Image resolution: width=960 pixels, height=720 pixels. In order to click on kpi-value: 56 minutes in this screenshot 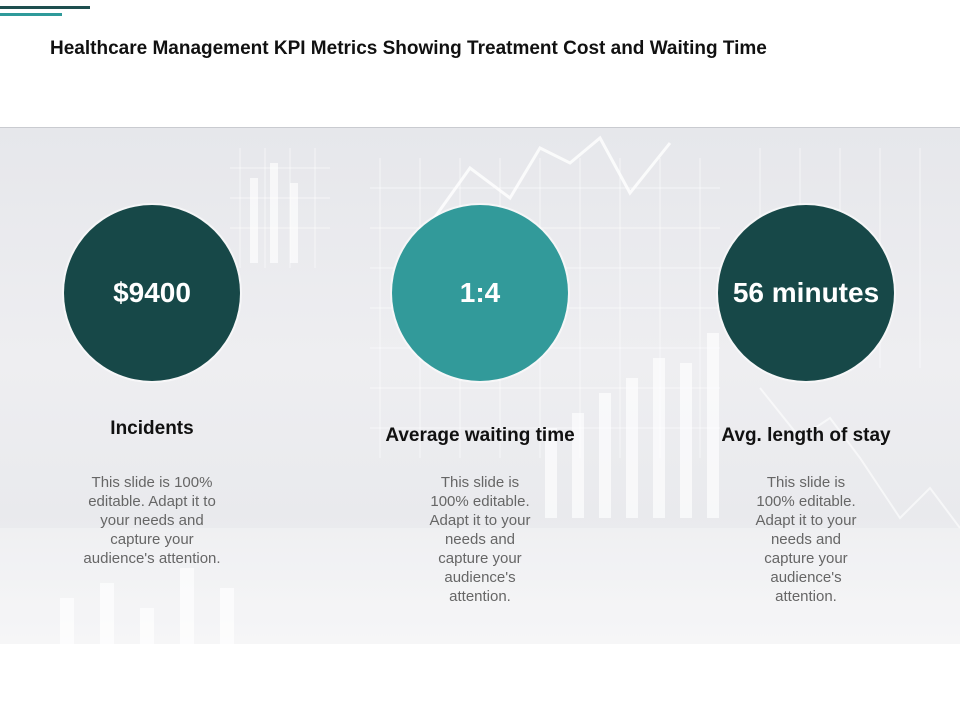, I will do `click(806, 292)`.